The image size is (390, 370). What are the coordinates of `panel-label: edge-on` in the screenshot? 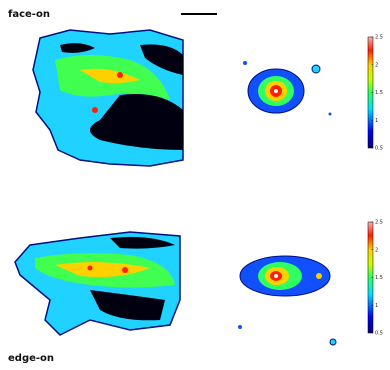 It's located at (31, 358).